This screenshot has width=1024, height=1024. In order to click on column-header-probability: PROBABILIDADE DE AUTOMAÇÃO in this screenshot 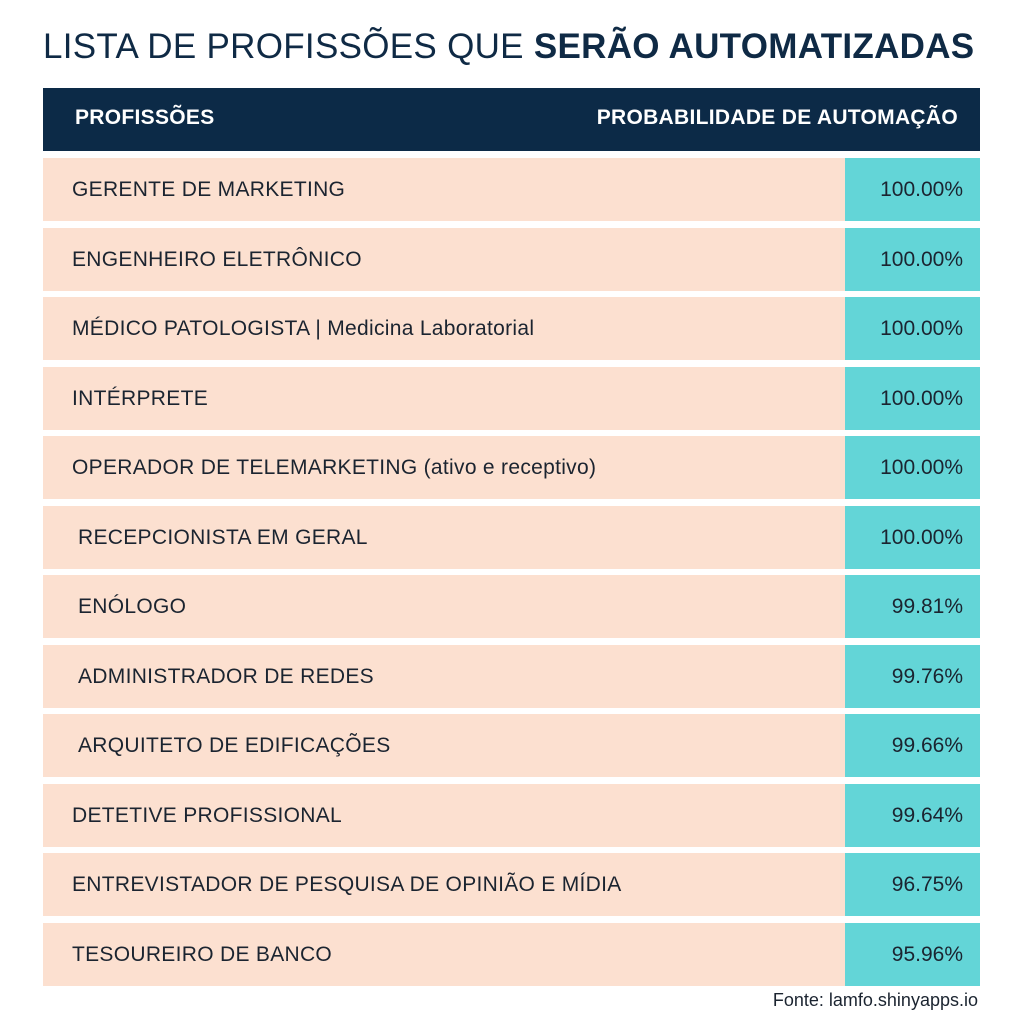, I will do `click(777, 117)`.